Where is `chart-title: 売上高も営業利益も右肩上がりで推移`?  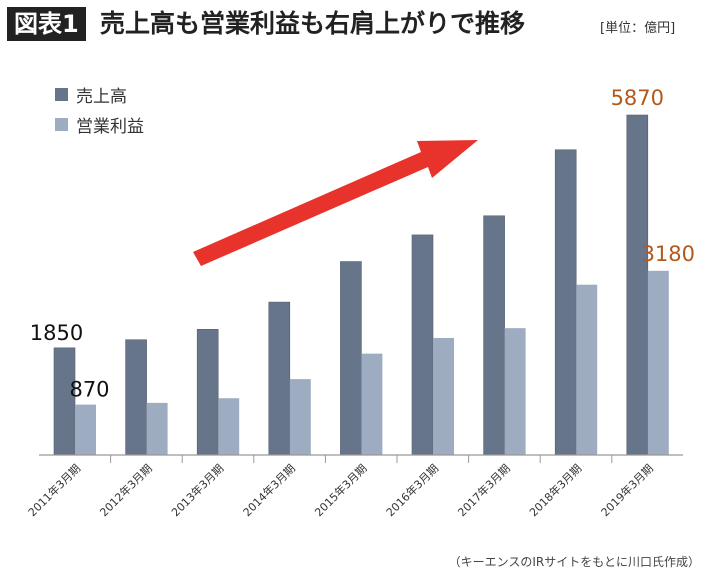 chart-title: 売上高も営業利益も右肩上がりで推移 is located at coordinates (313, 23).